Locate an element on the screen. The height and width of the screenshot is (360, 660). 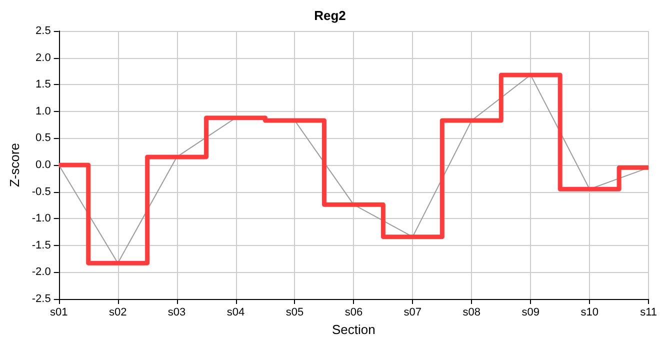
y-tick-label: 2.5 is located at coordinates (43, 31).